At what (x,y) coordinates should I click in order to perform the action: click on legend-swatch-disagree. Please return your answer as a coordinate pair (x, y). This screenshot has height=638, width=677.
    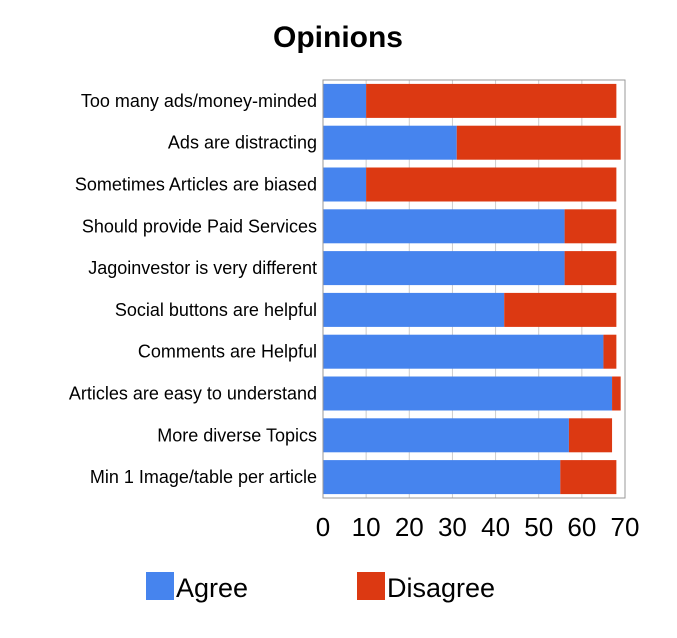
    Looking at the image, I should click on (371, 586).